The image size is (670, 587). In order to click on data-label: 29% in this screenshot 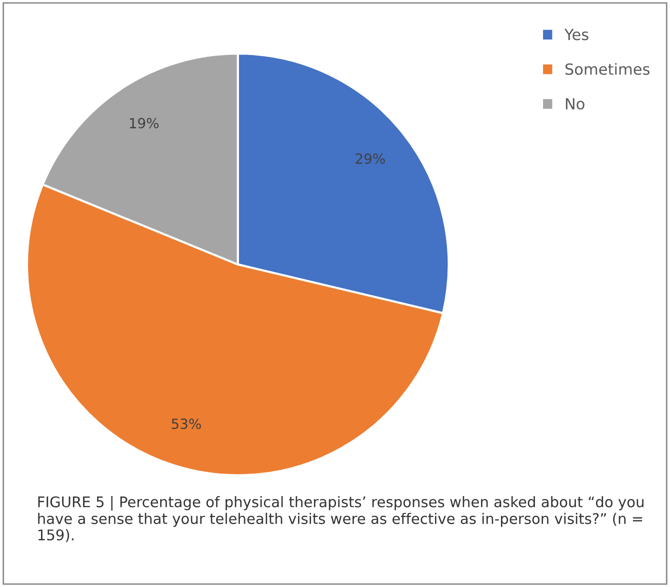, I will do `click(370, 158)`.